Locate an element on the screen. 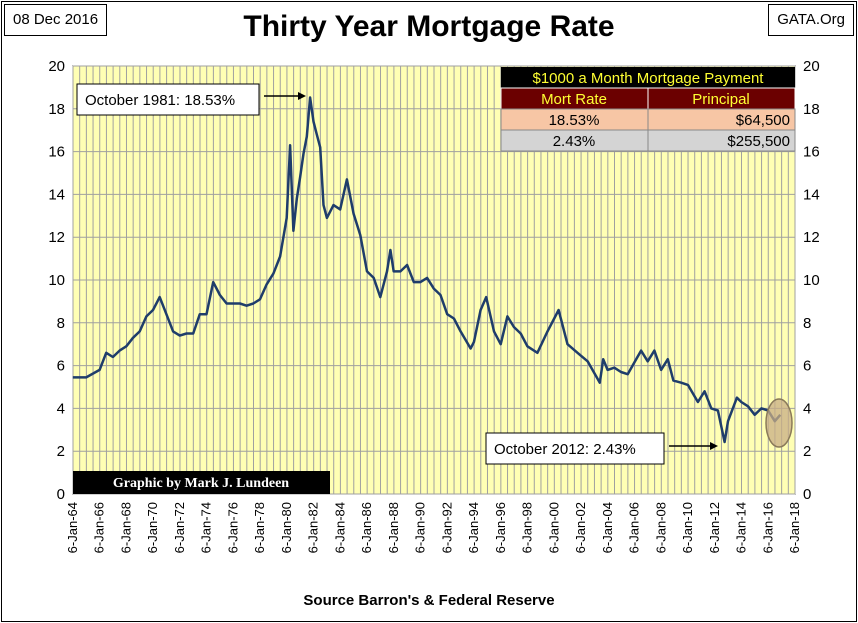 This screenshot has height=623, width=858. x-tick-label: 6-Jan-74 is located at coordinates (206, 527).